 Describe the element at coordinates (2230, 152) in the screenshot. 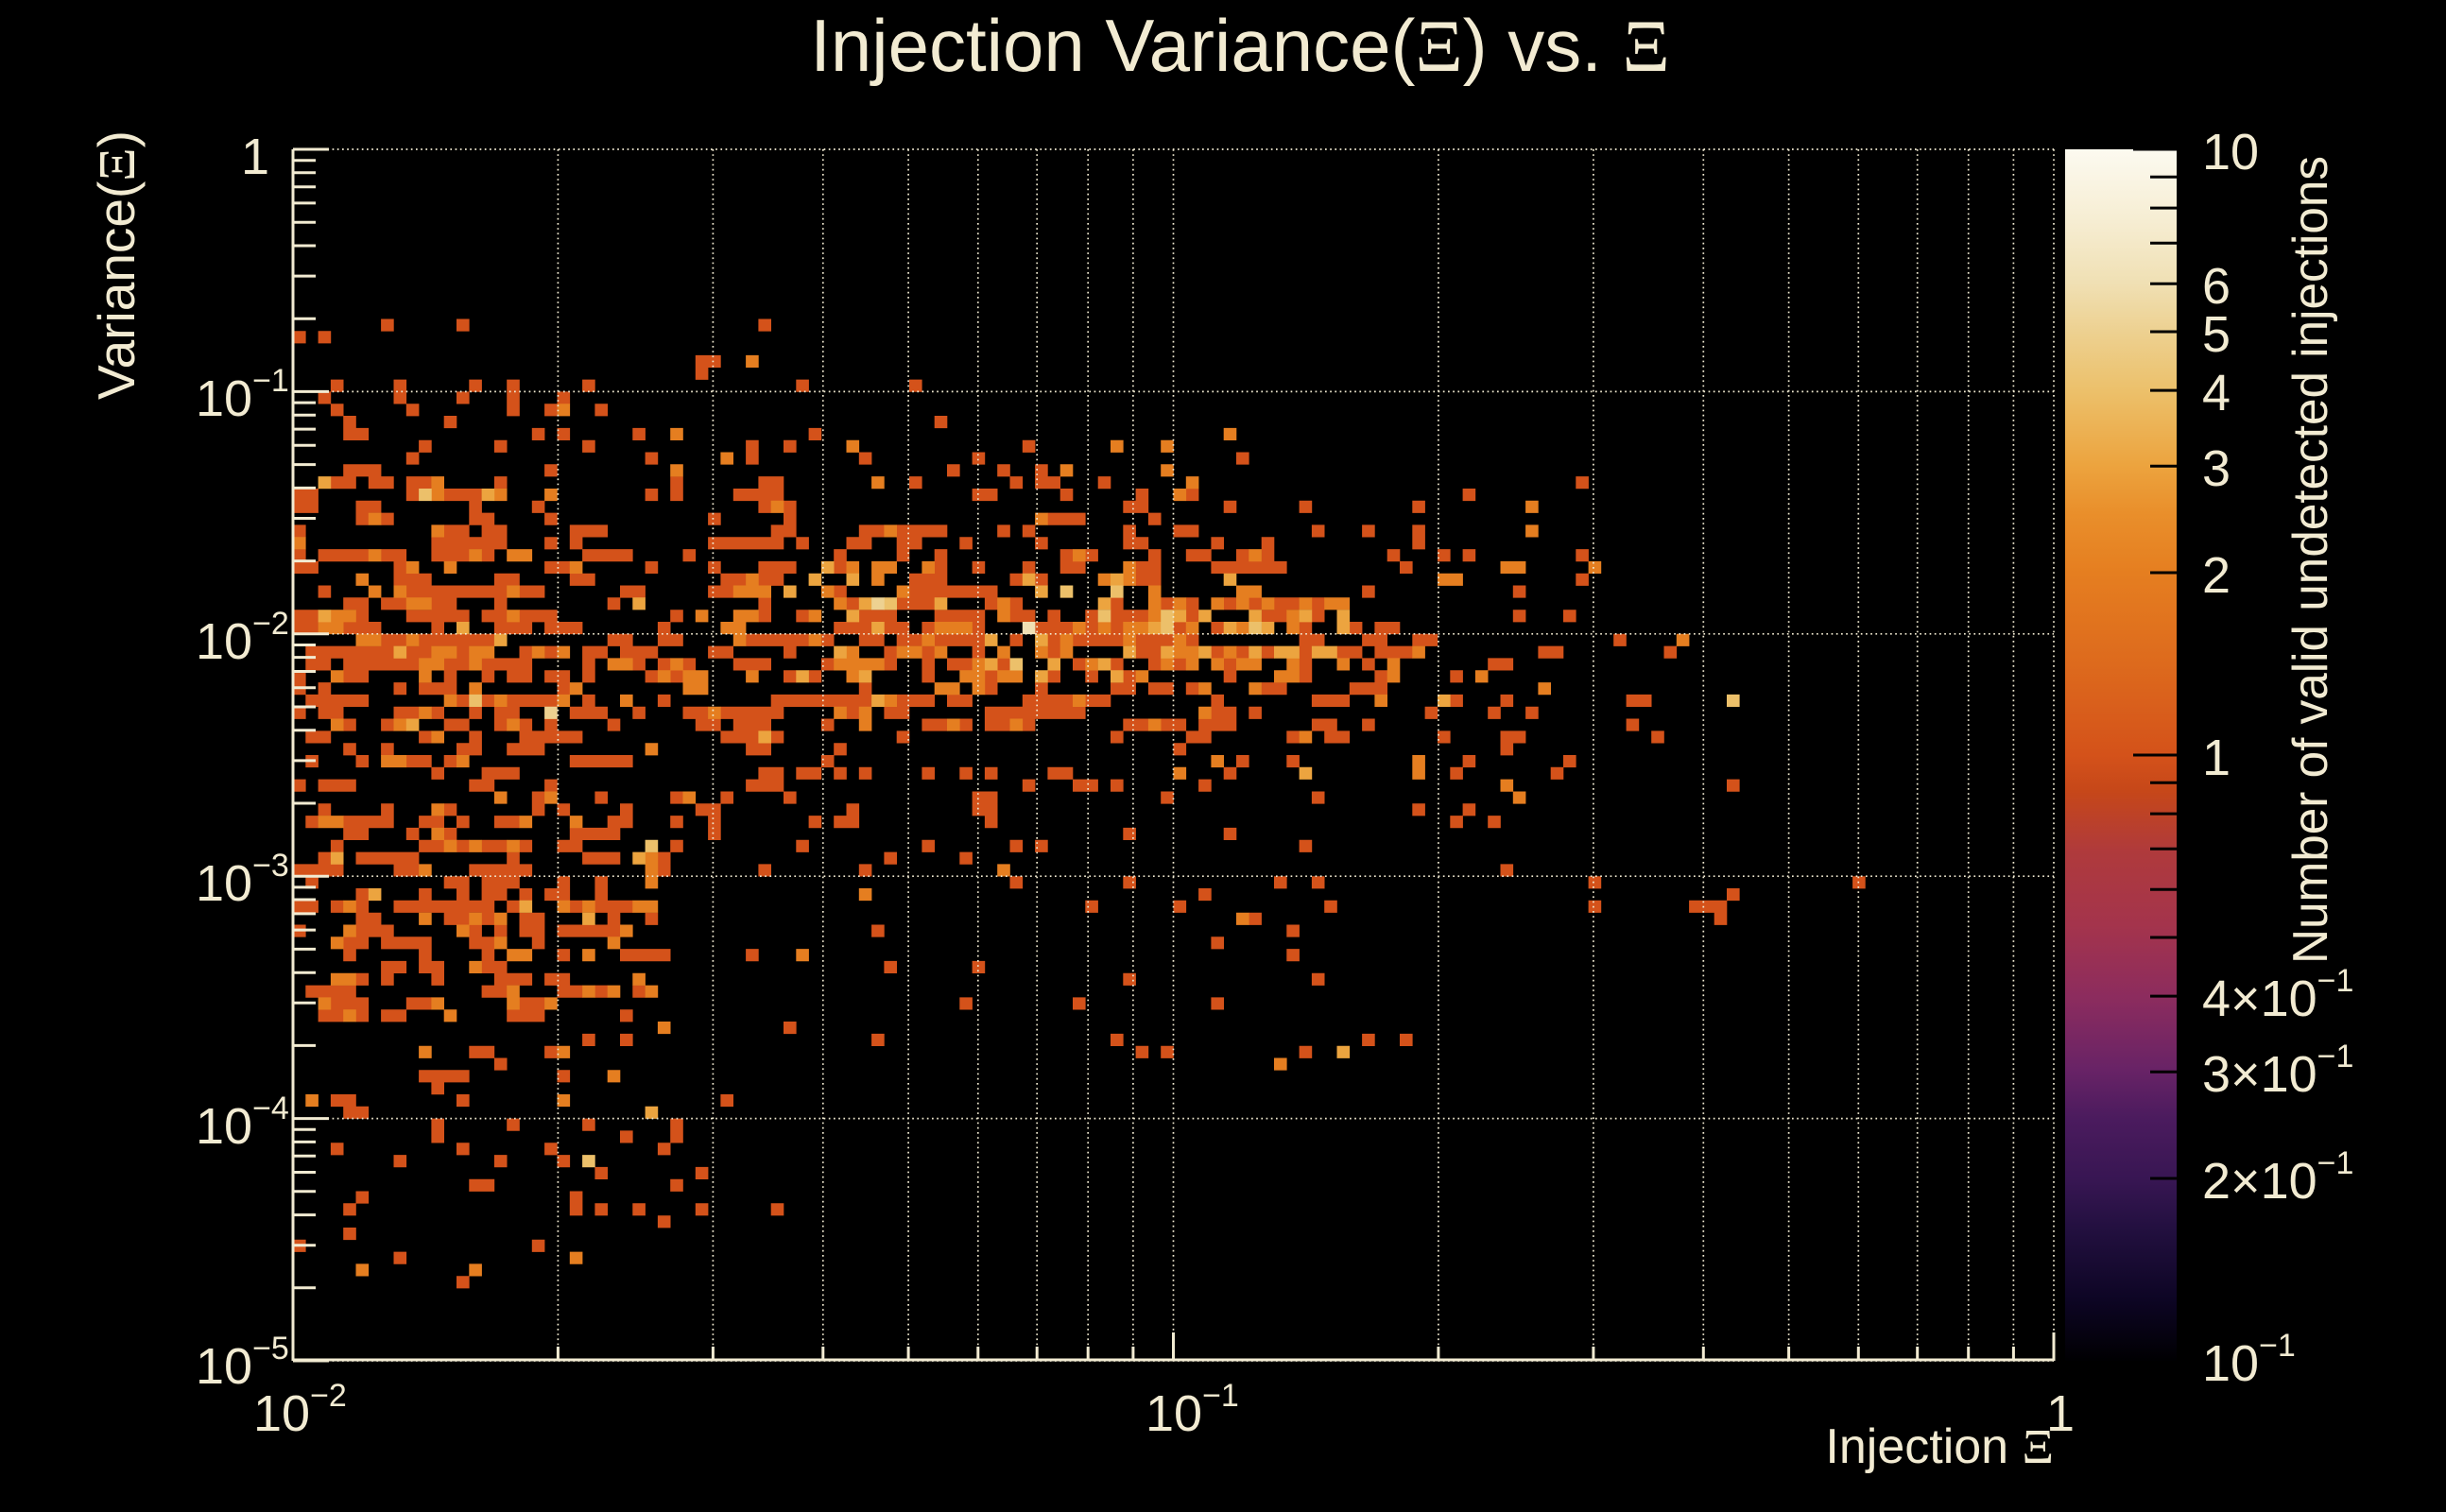

I see `svg-text: 10` at that location.